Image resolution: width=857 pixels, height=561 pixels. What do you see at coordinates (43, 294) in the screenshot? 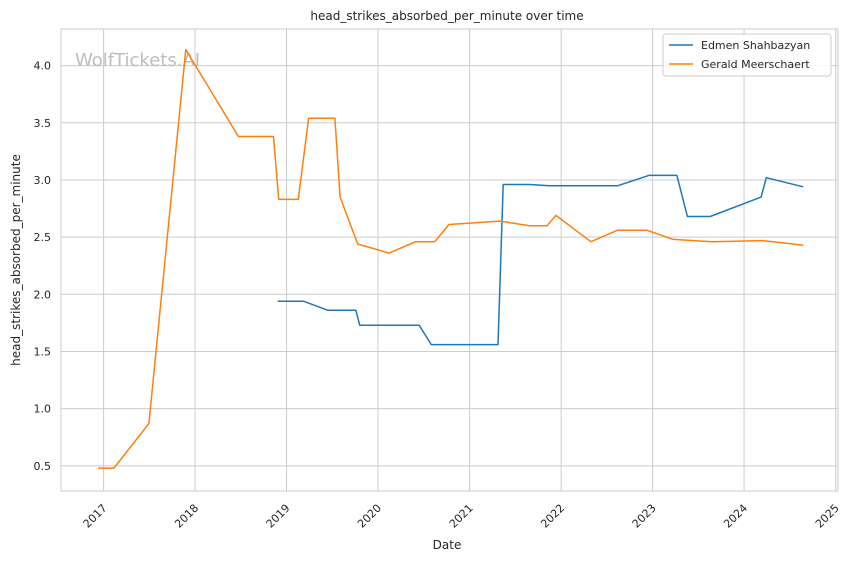
I see `y-tick-label: 2.0` at bounding box center [43, 294].